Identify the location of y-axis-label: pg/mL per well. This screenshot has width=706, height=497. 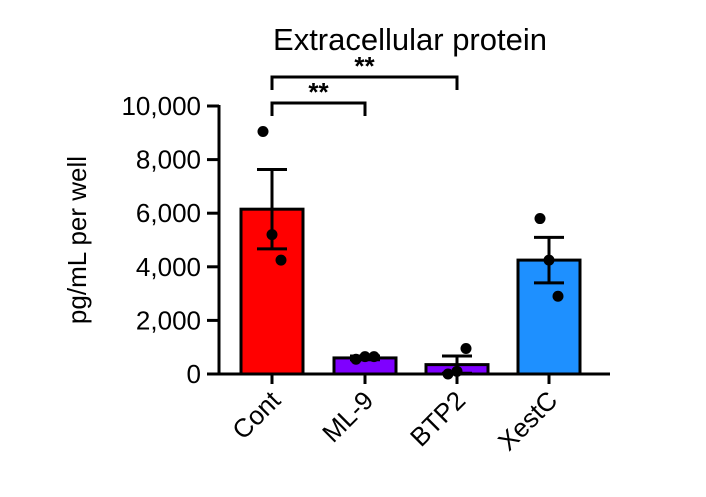
(77, 240).